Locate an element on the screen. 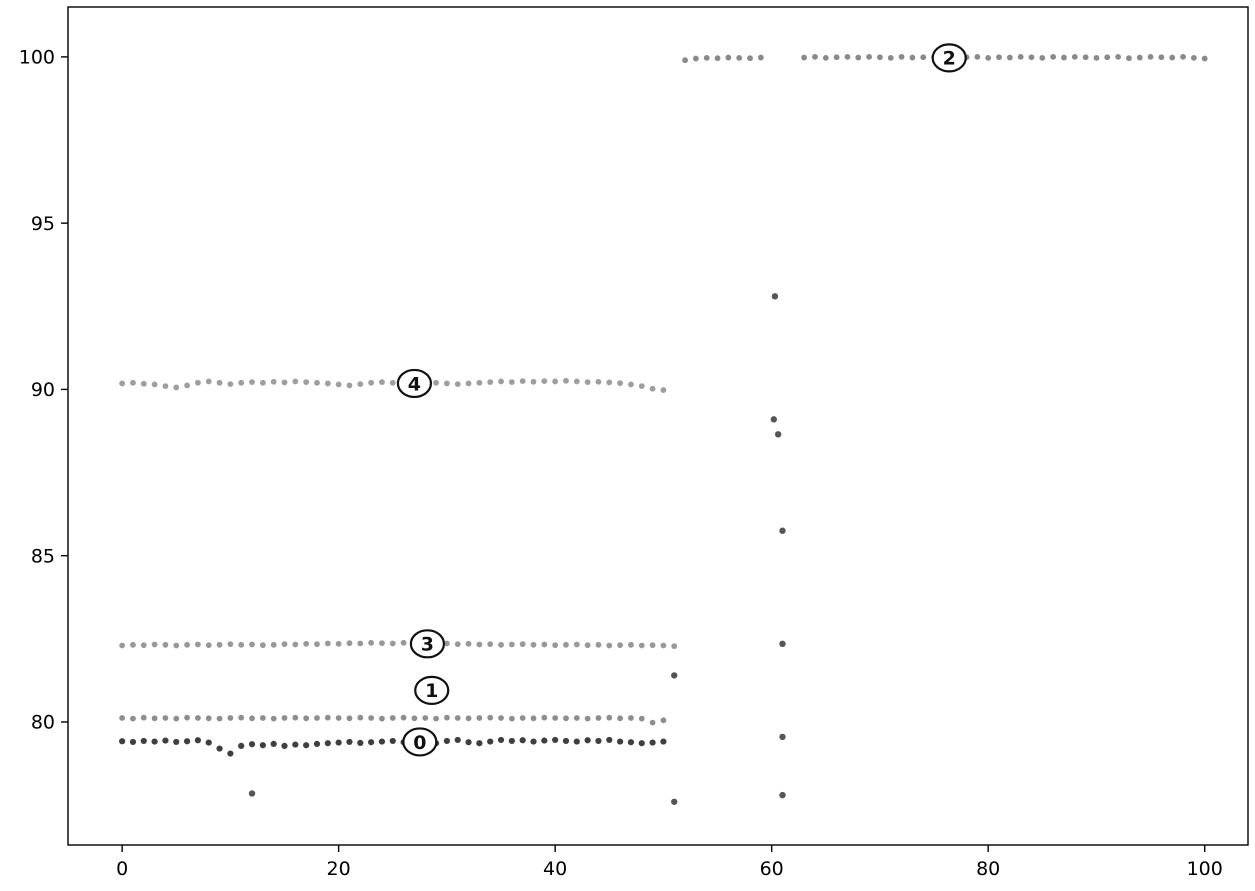 Image resolution: width=1255 pixels, height=891 pixels. y-tick-label: 90 is located at coordinates (43, 390).